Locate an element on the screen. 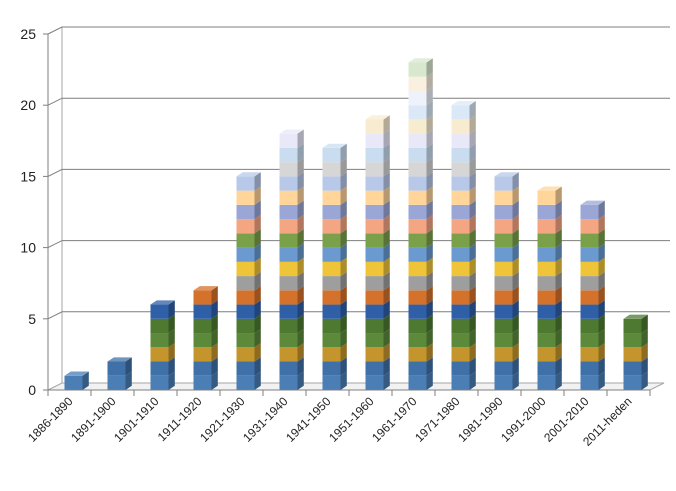 Image resolution: width=676 pixels, height=491 pixels. bar-2001-2010 is located at coordinates (592, 295).